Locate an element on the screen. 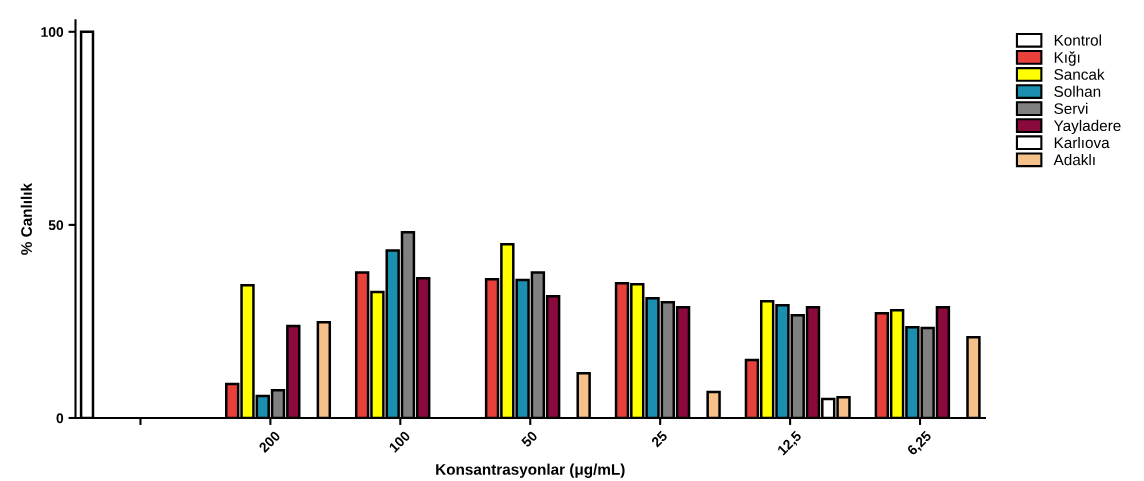 The height and width of the screenshot is (481, 1144). x-tick-label: 200 is located at coordinates (269, 442).